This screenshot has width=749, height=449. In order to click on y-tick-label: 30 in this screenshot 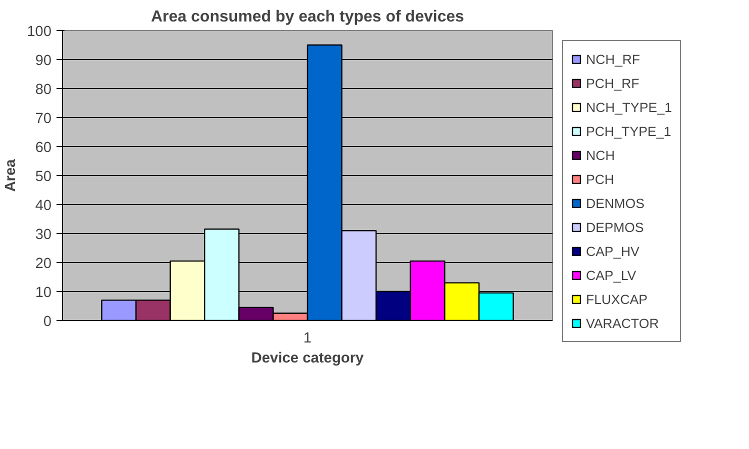, I will do `click(43, 235)`.